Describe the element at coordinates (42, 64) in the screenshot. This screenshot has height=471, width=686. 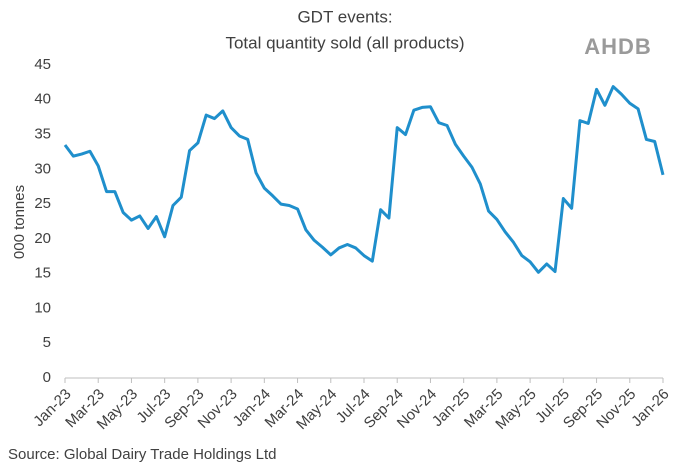
I see `y-tick-label: 45` at that location.